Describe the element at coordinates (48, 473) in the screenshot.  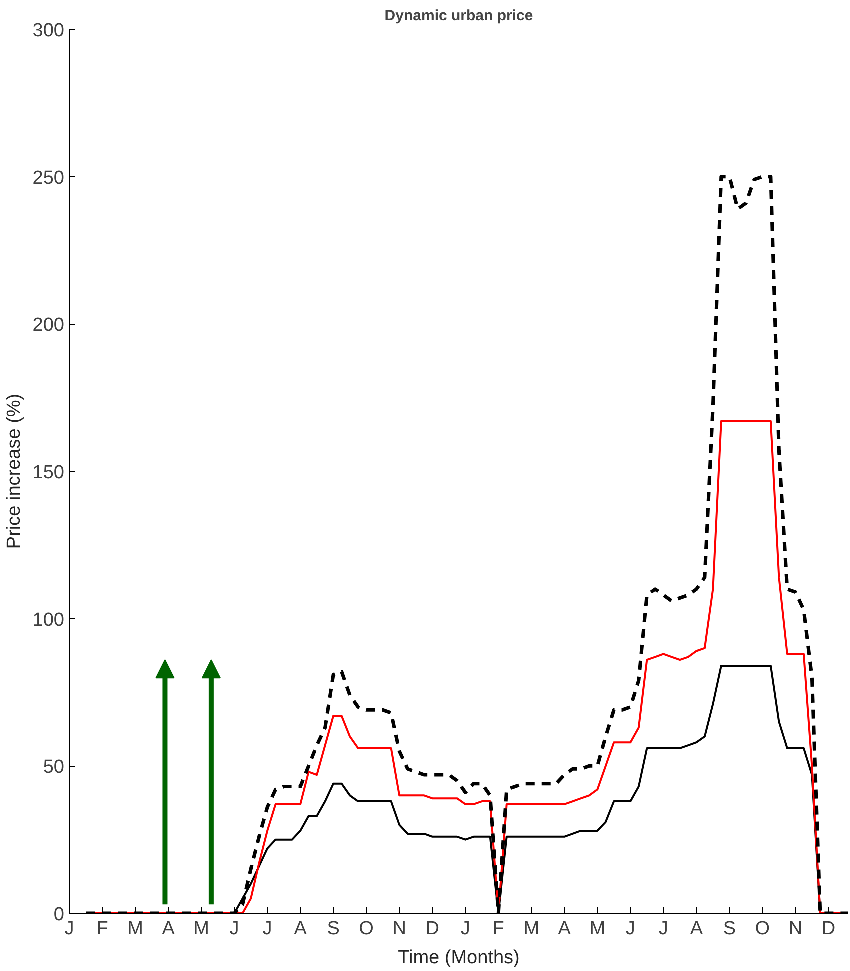
I see `y-tick-label: 150` at that location.